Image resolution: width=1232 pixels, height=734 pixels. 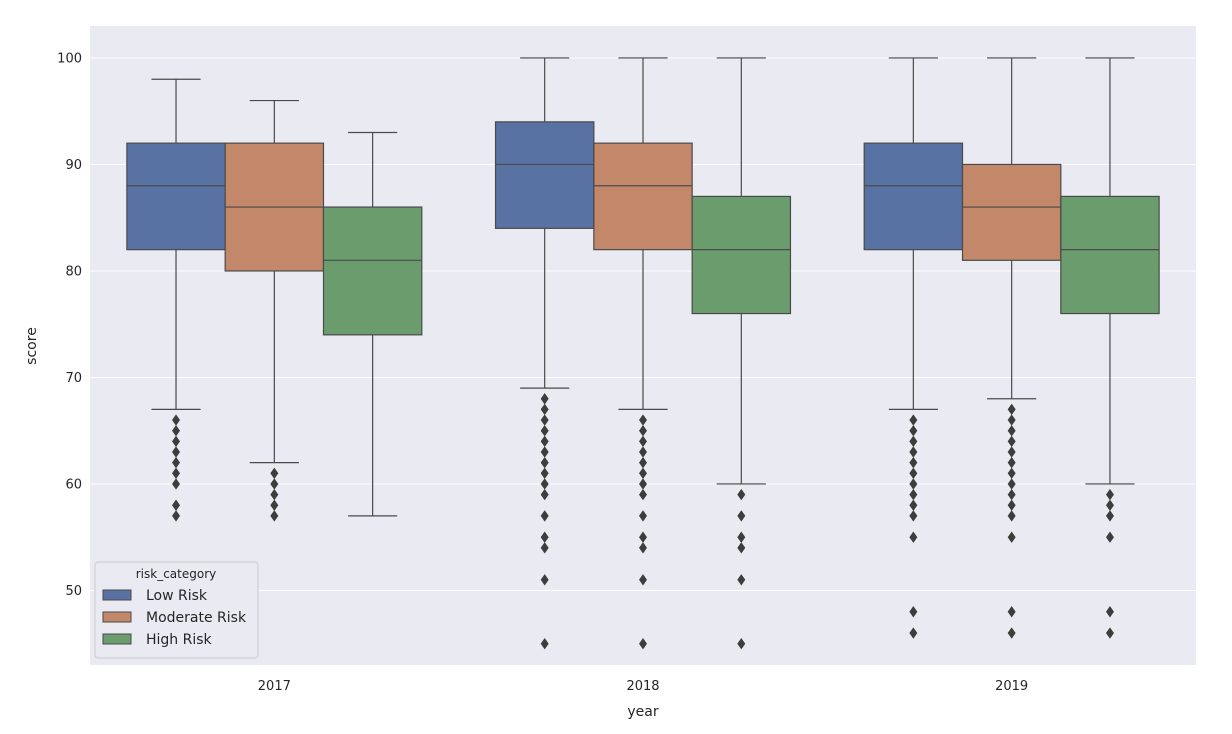 I want to click on x-tick-label: 2018, so click(x=642, y=686).